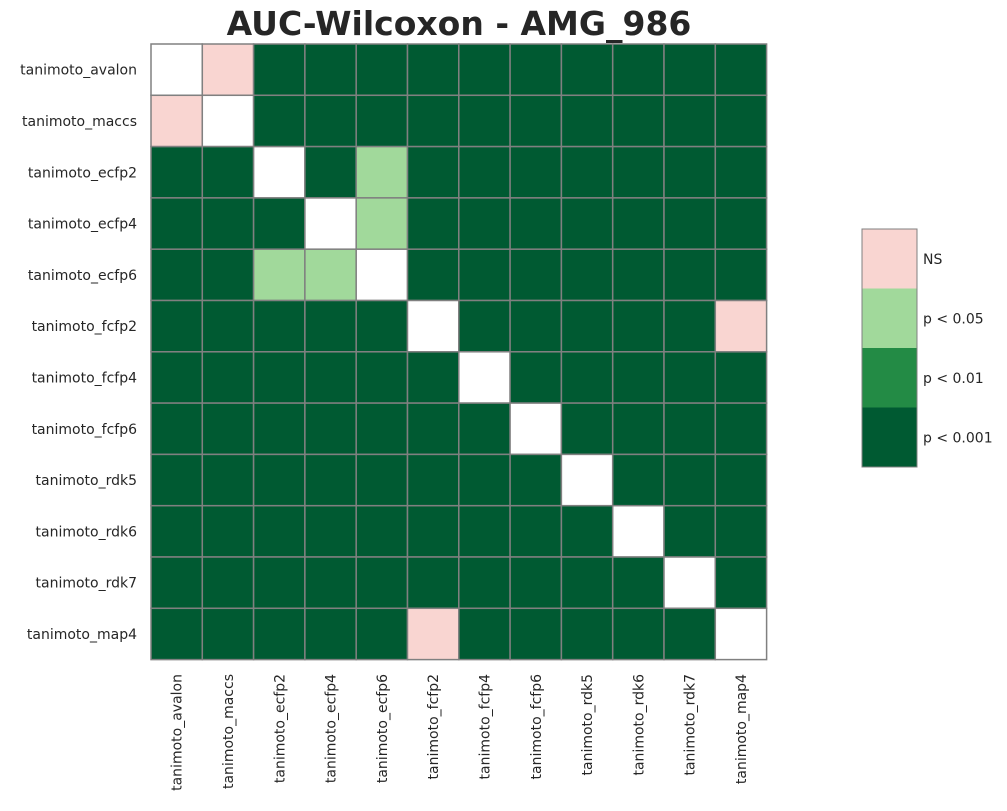 Image resolution: width=1007 pixels, height=811 pixels. Describe the element at coordinates (889, 348) in the screenshot. I see `colorbar-border` at that location.